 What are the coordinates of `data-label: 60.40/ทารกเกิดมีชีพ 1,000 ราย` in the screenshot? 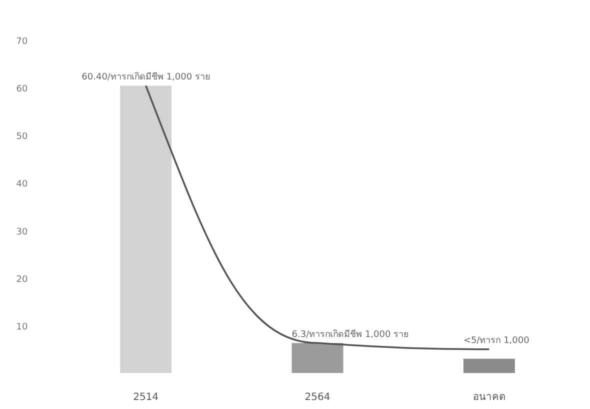 It's located at (146, 77).